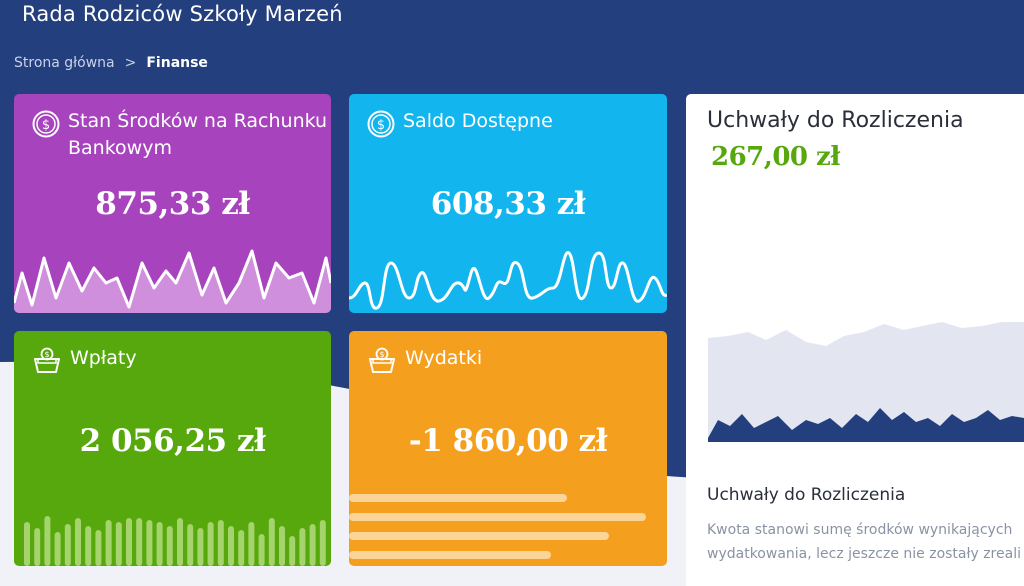 The width and height of the screenshot is (1024, 586). I want to click on panel-subtitle: Uchwały do Rozliczenia, so click(806, 495).